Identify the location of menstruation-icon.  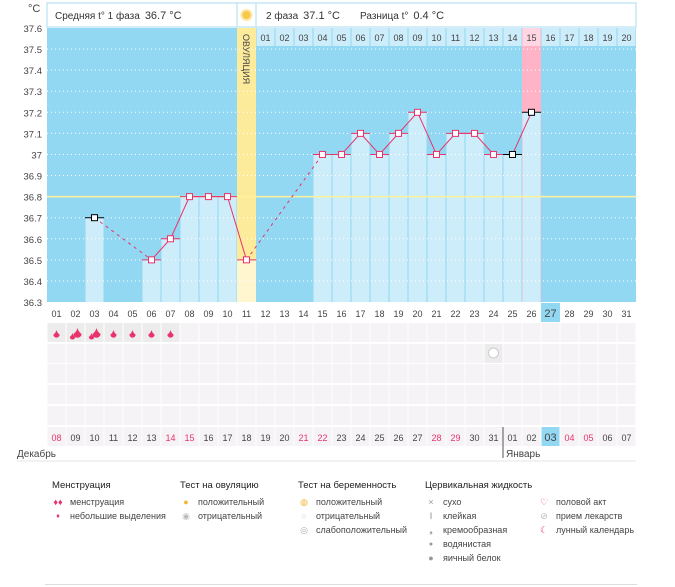
(96, 333).